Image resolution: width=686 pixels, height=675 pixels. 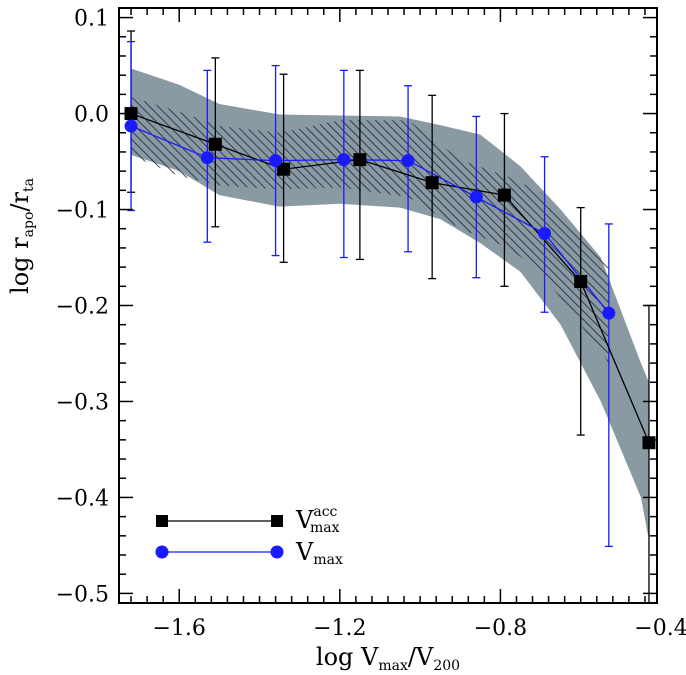 I want to click on x-tick-label: −0.4, so click(x=660, y=628).